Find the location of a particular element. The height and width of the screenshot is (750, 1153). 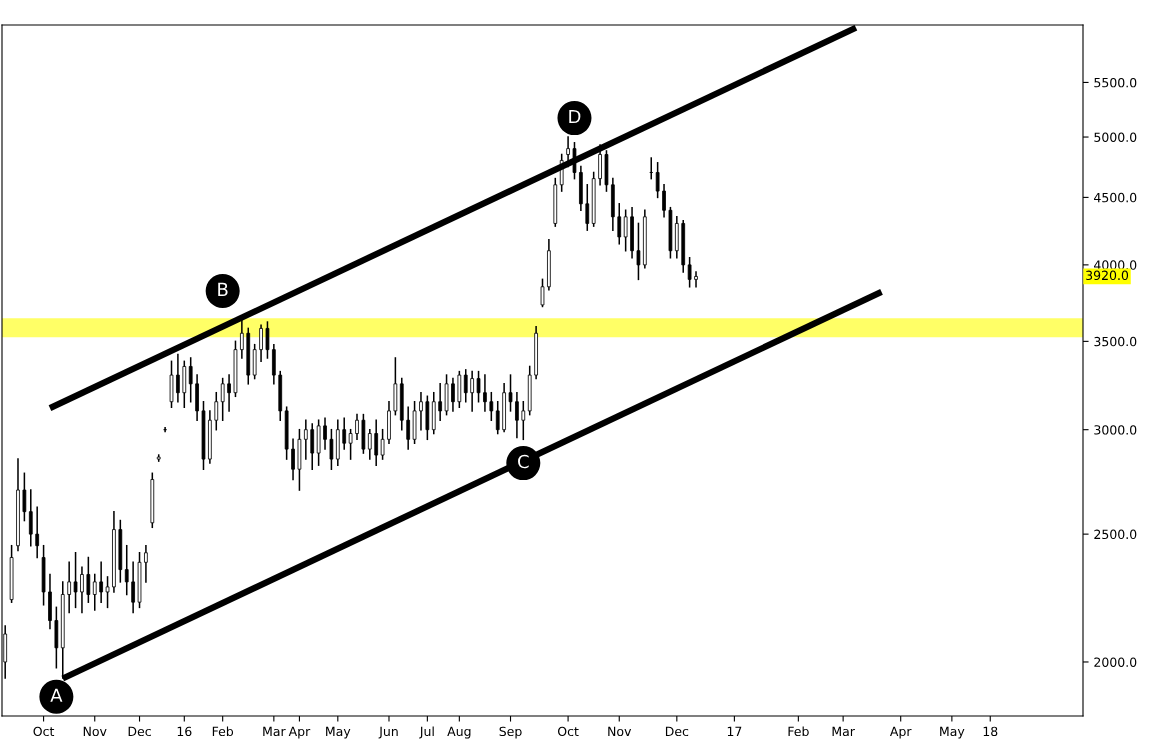

x-tick-label: Sep is located at coordinates (510, 732).